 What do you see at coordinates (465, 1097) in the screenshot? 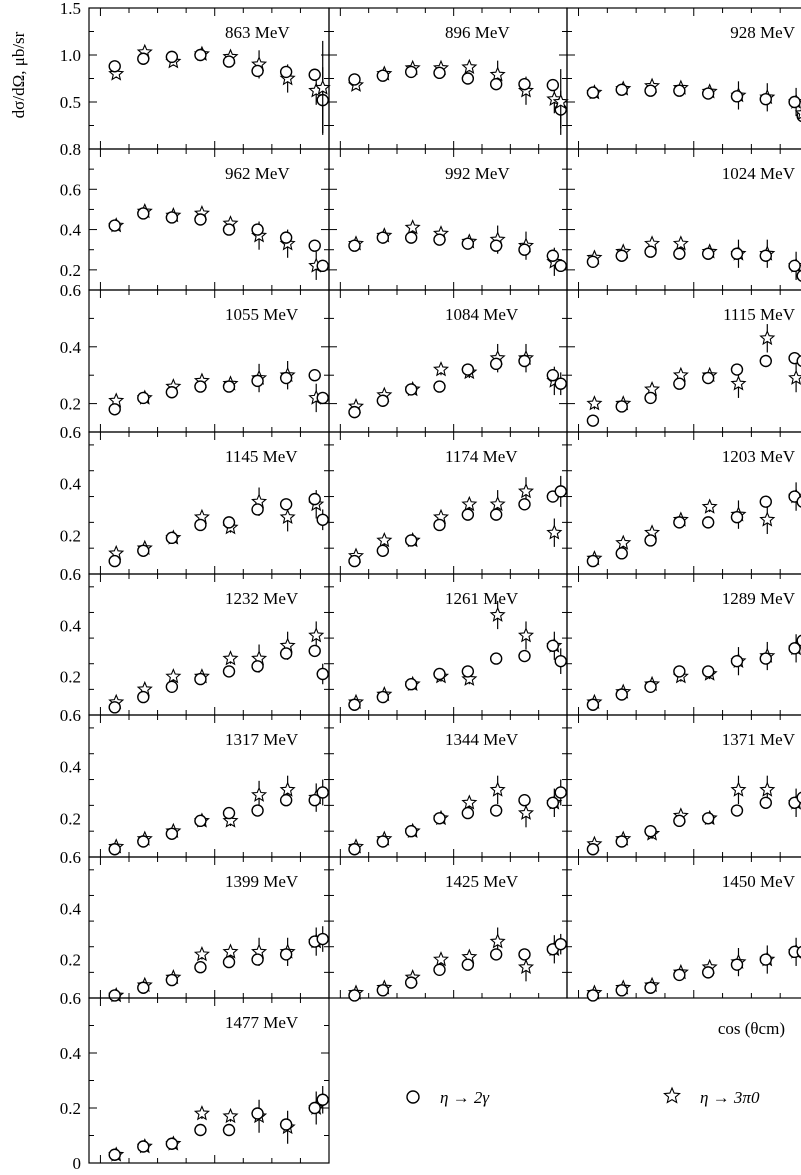
I see `legend-label-circle: η → 2γ` at bounding box center [465, 1097].